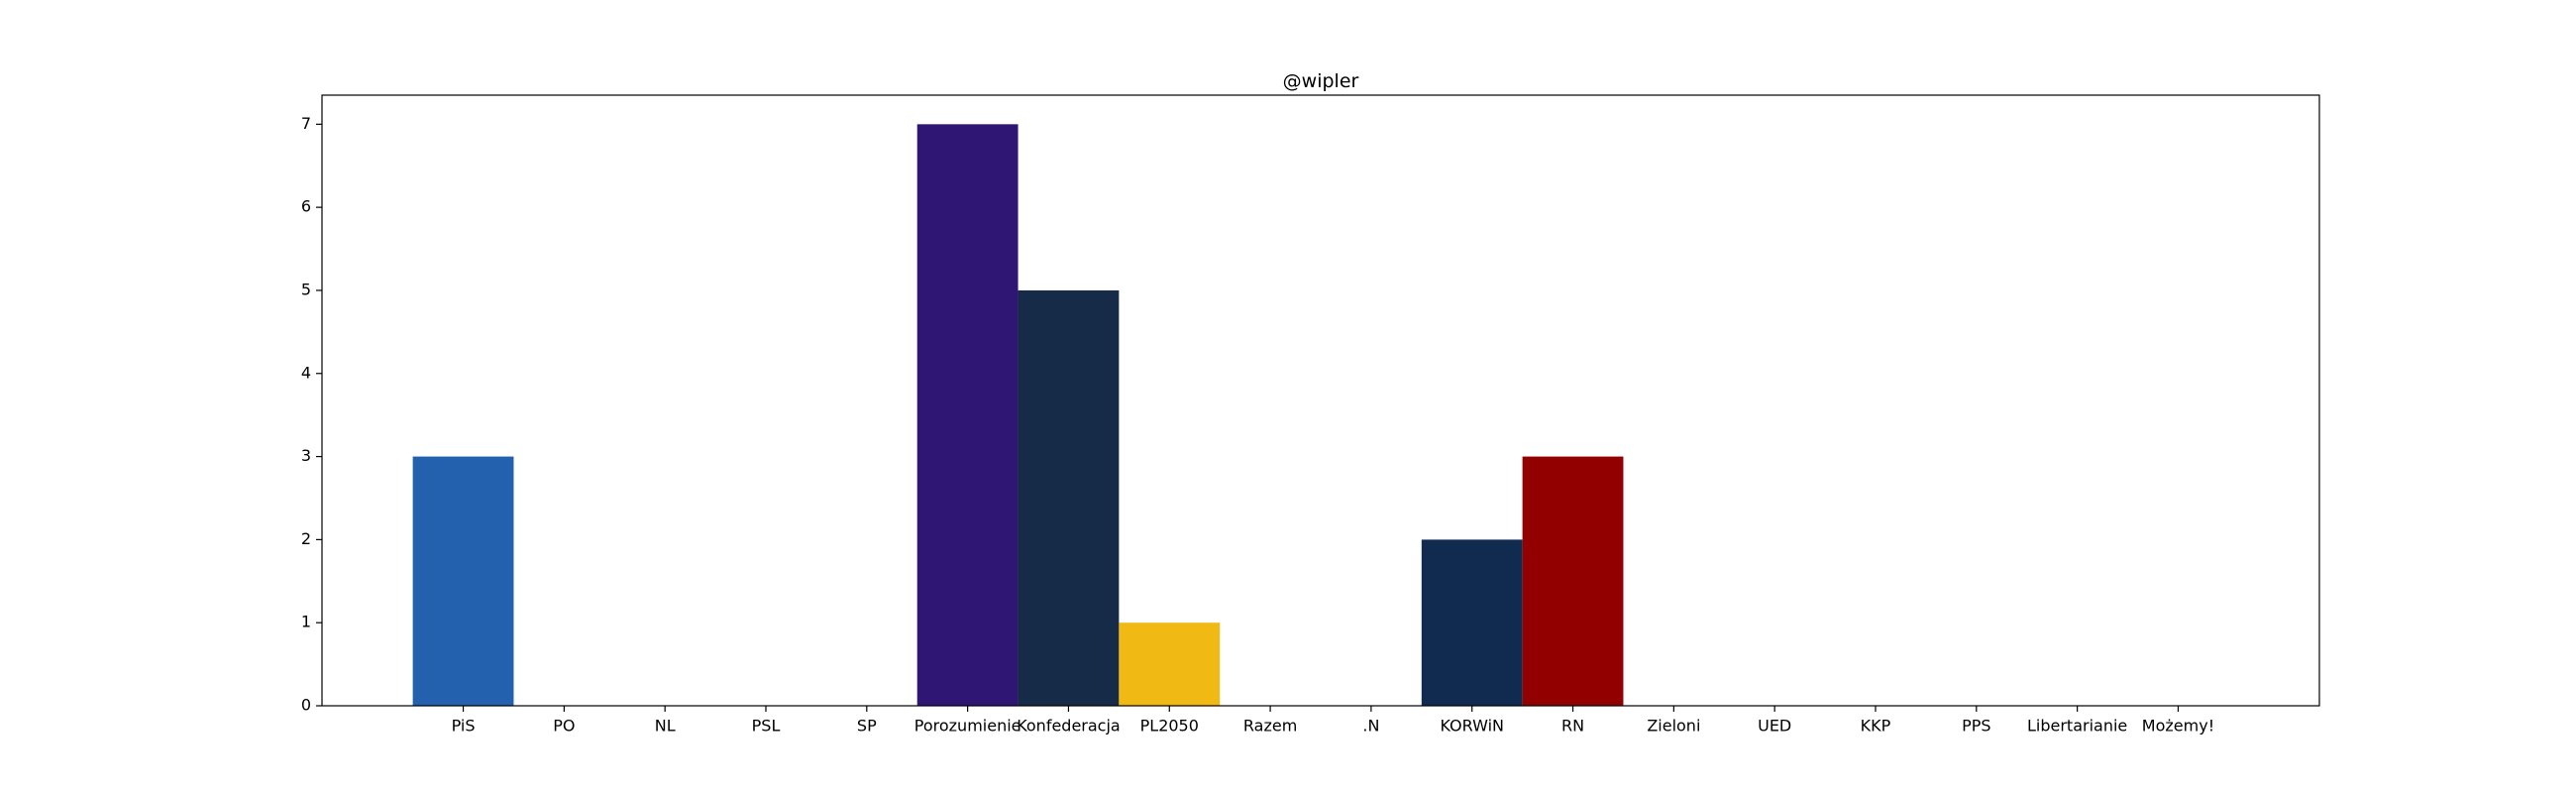 The width and height of the screenshot is (2576, 793). What do you see at coordinates (306, 372) in the screenshot?
I see `y-tick-label: 4` at bounding box center [306, 372].